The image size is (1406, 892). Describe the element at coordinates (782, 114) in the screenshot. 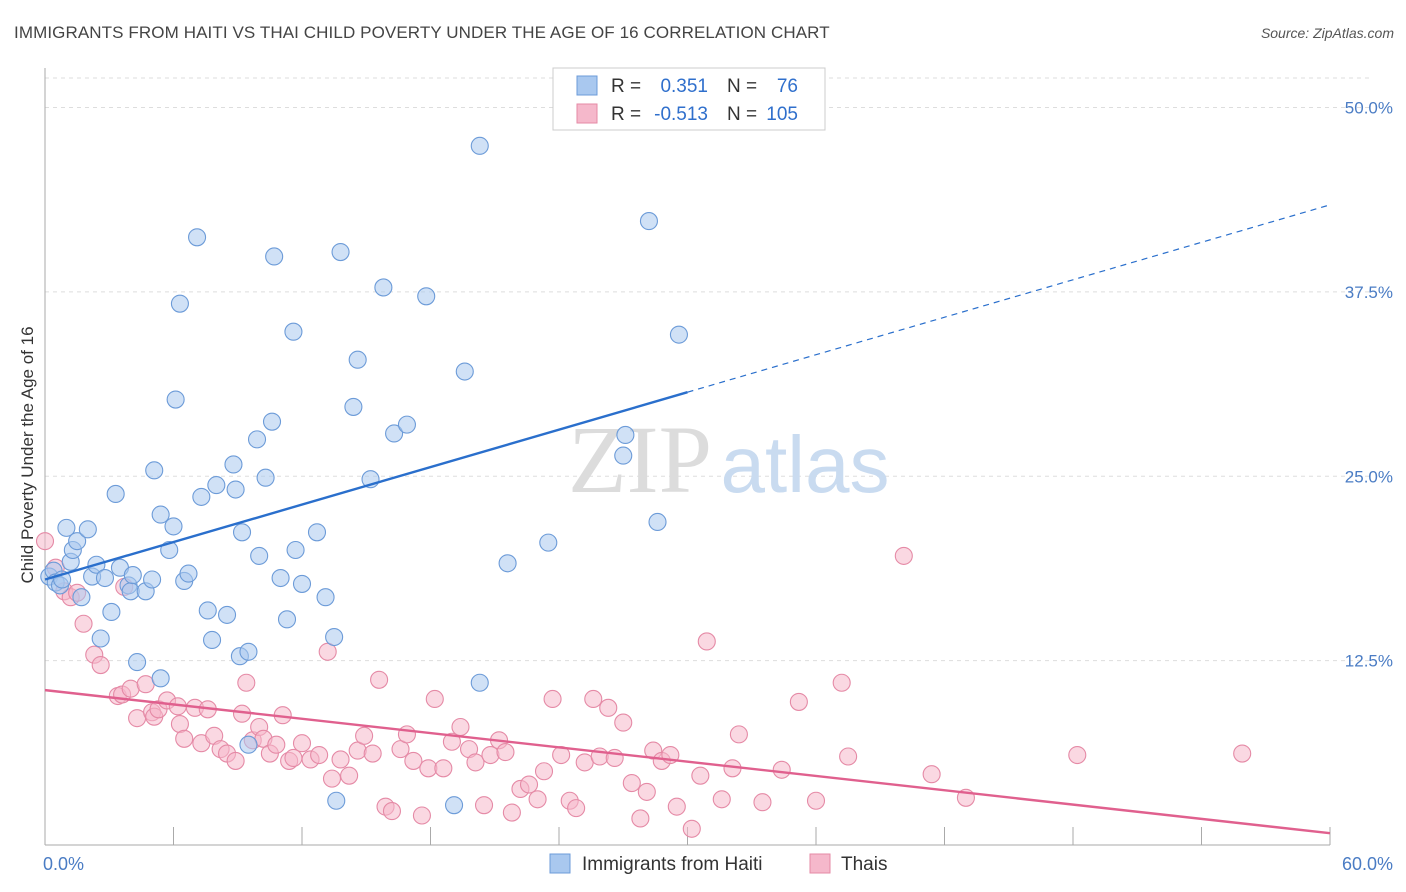

I see `legend-n-value-thai: 105` at that location.